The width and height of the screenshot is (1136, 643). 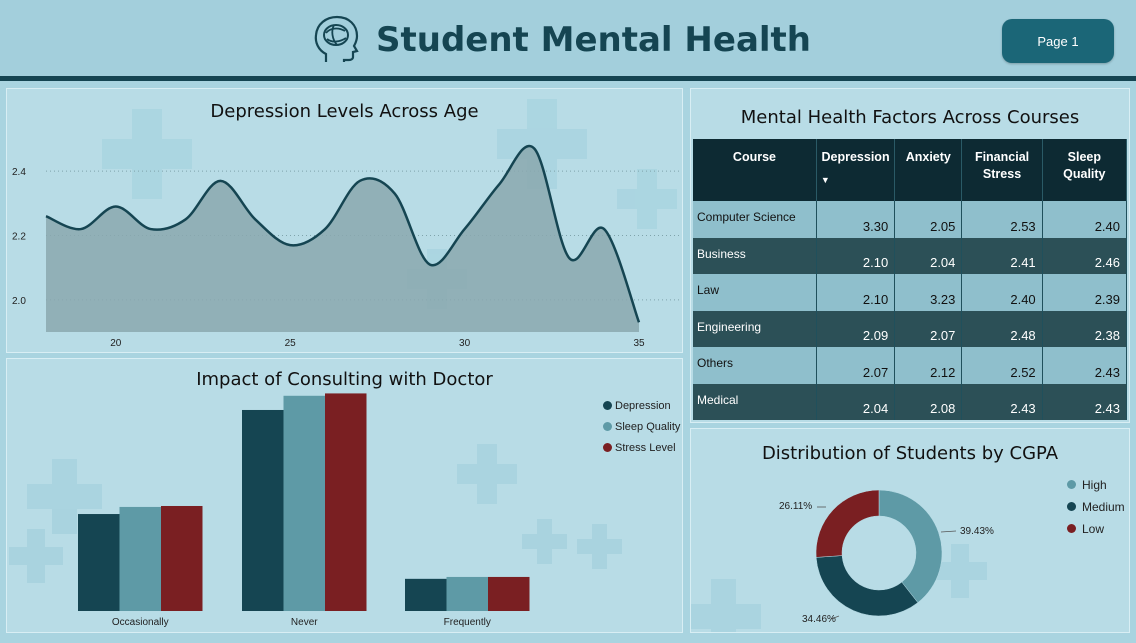 What do you see at coordinates (648, 426) in the screenshot?
I see `legend-label: Sleep Quality` at bounding box center [648, 426].